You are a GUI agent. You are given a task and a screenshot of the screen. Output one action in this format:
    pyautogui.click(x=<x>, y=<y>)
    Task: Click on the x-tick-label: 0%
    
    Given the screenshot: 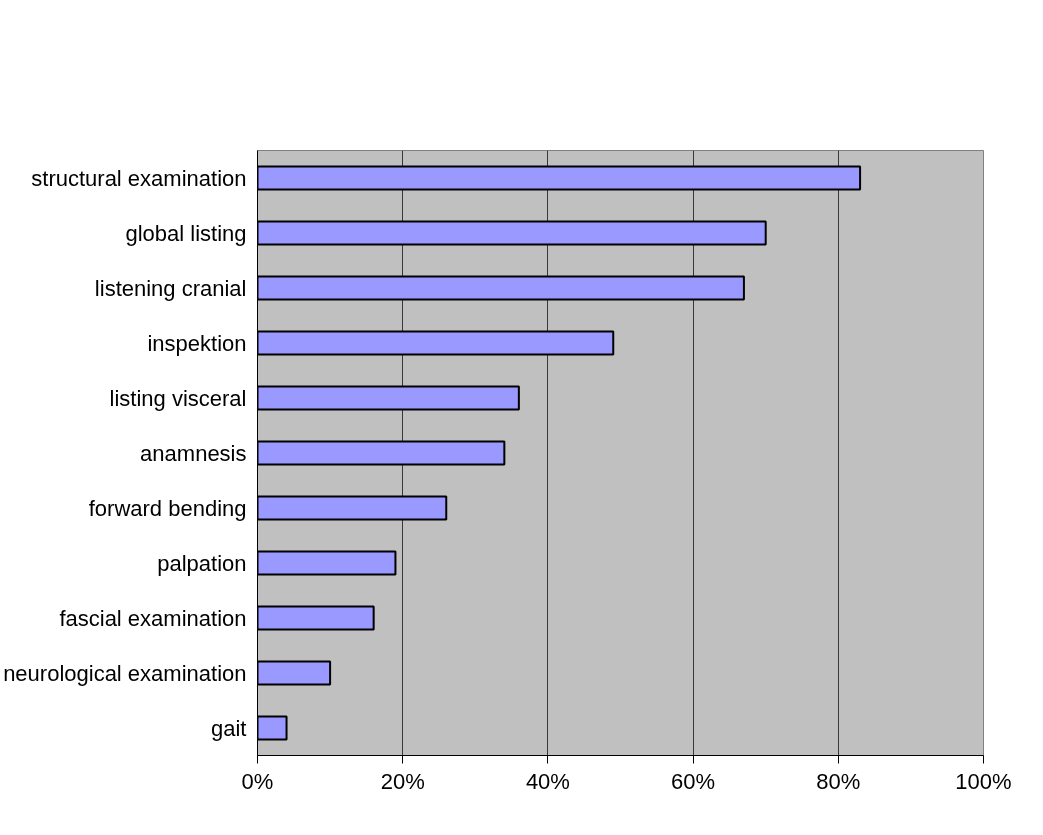 What is the action you would take?
    pyautogui.click(x=257, y=781)
    